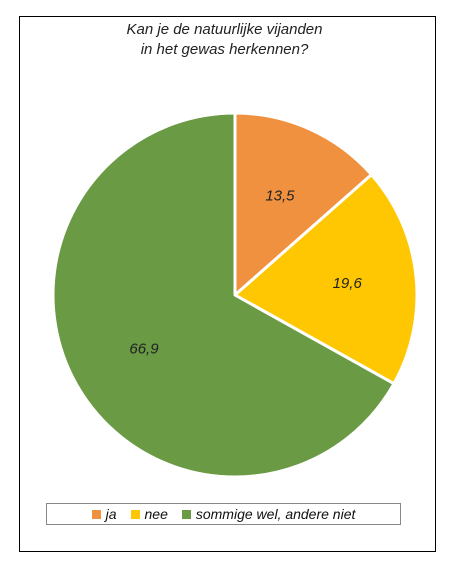 This screenshot has width=449, height=568. I want to click on legend-swatch-nee, so click(135, 514).